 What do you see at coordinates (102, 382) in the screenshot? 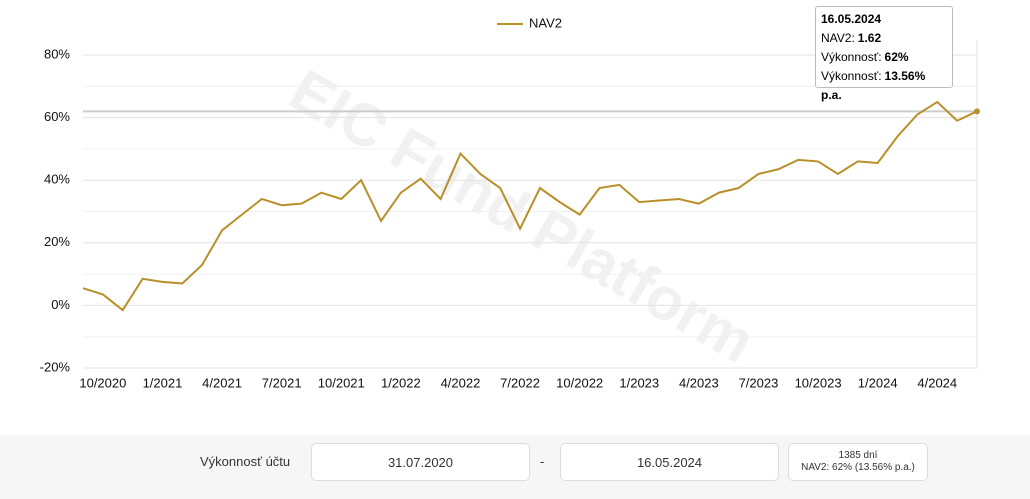
I see `x-tick-label: 10/2020` at bounding box center [102, 382].